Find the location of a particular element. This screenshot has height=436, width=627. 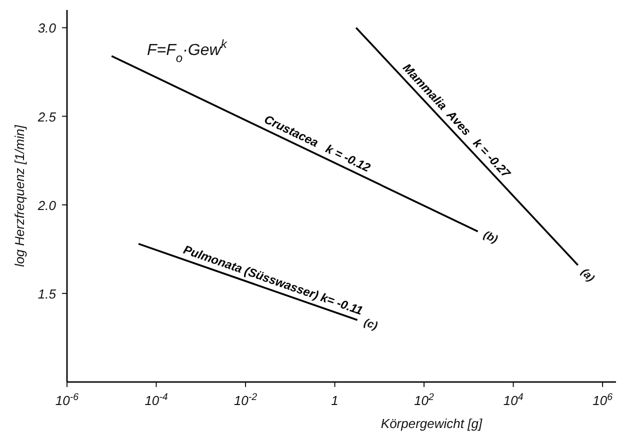

annotation: F=F$_{o}$·Gew$^{k}$ is located at coordinates (187, 51).